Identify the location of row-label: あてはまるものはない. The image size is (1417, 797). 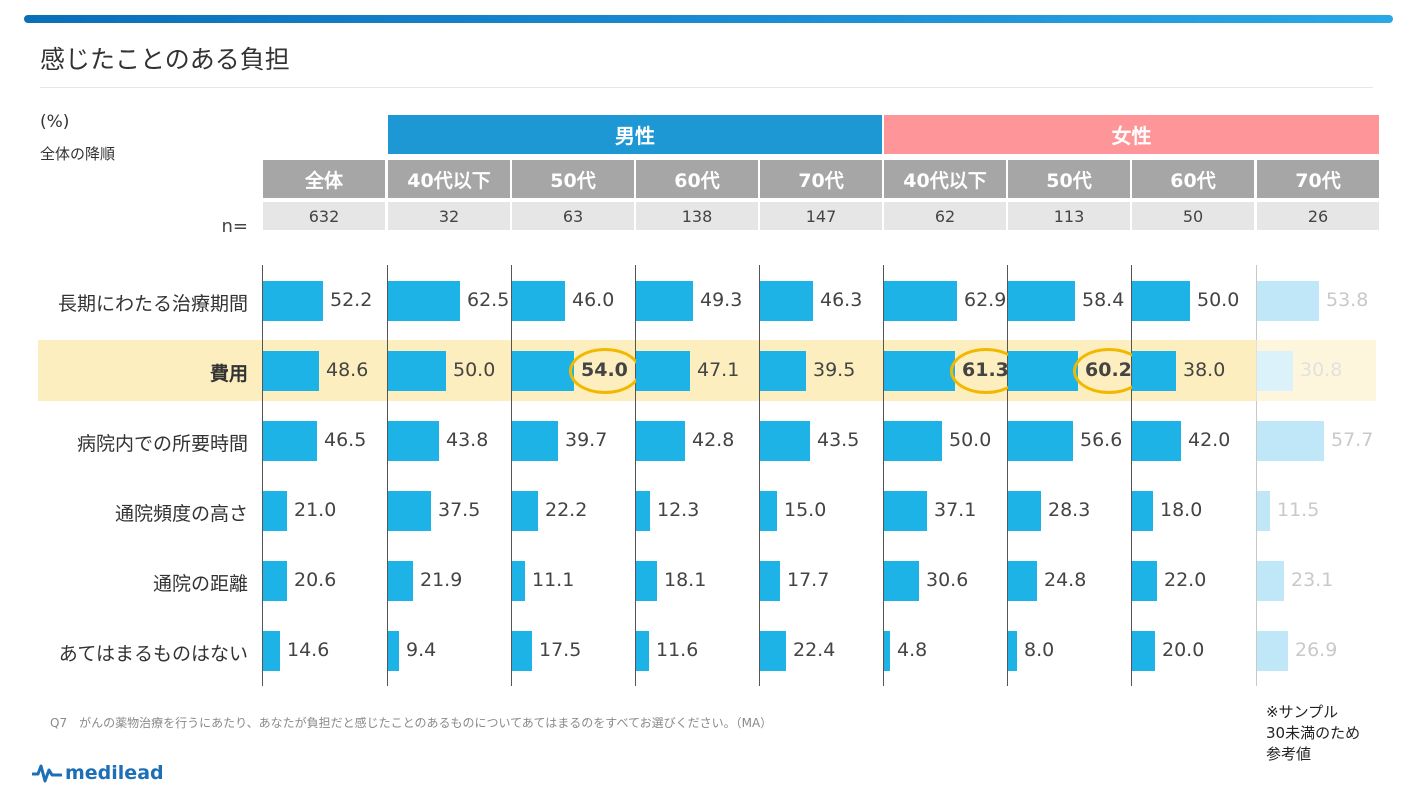
(153, 654).